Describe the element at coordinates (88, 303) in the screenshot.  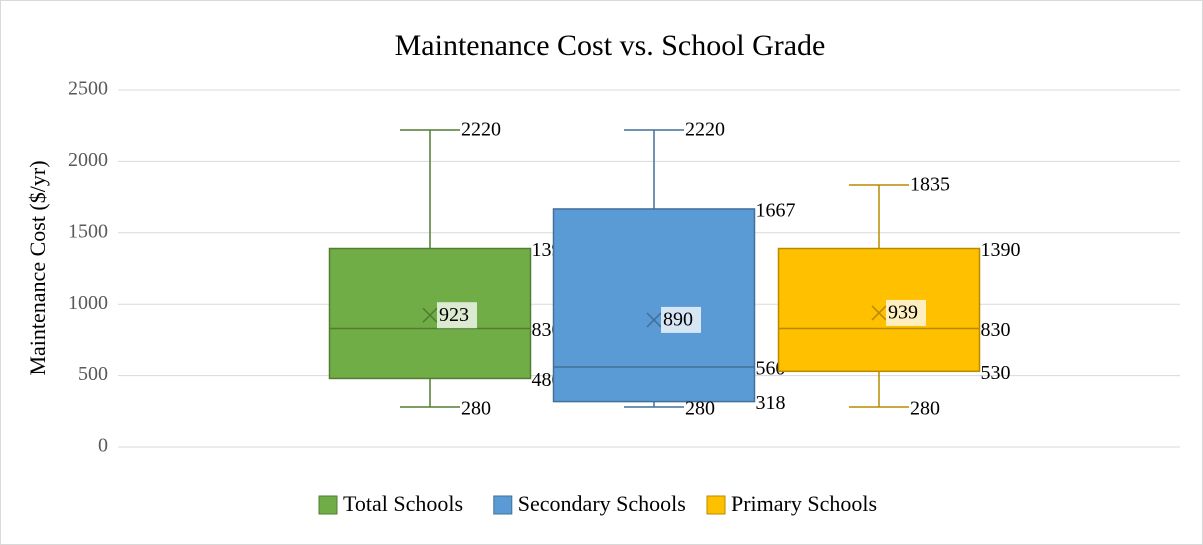
I see `y-tick-label: 1000` at that location.